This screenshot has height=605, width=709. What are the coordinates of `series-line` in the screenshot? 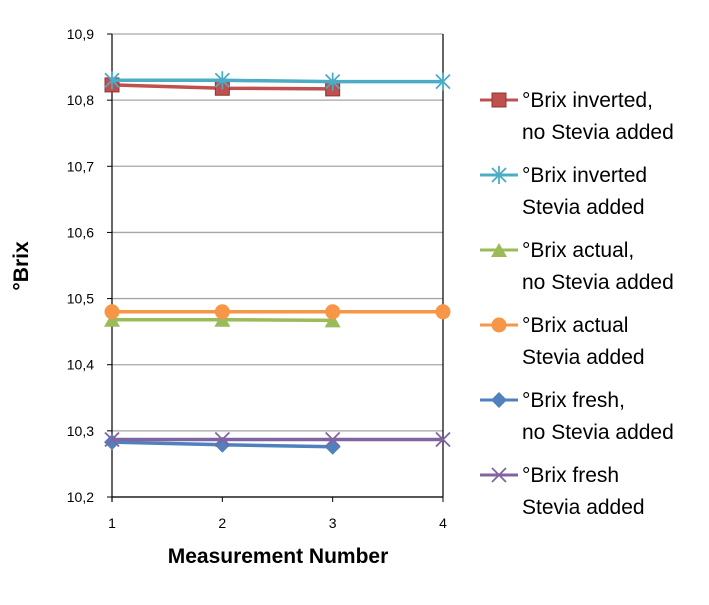 It's located at (277, 81).